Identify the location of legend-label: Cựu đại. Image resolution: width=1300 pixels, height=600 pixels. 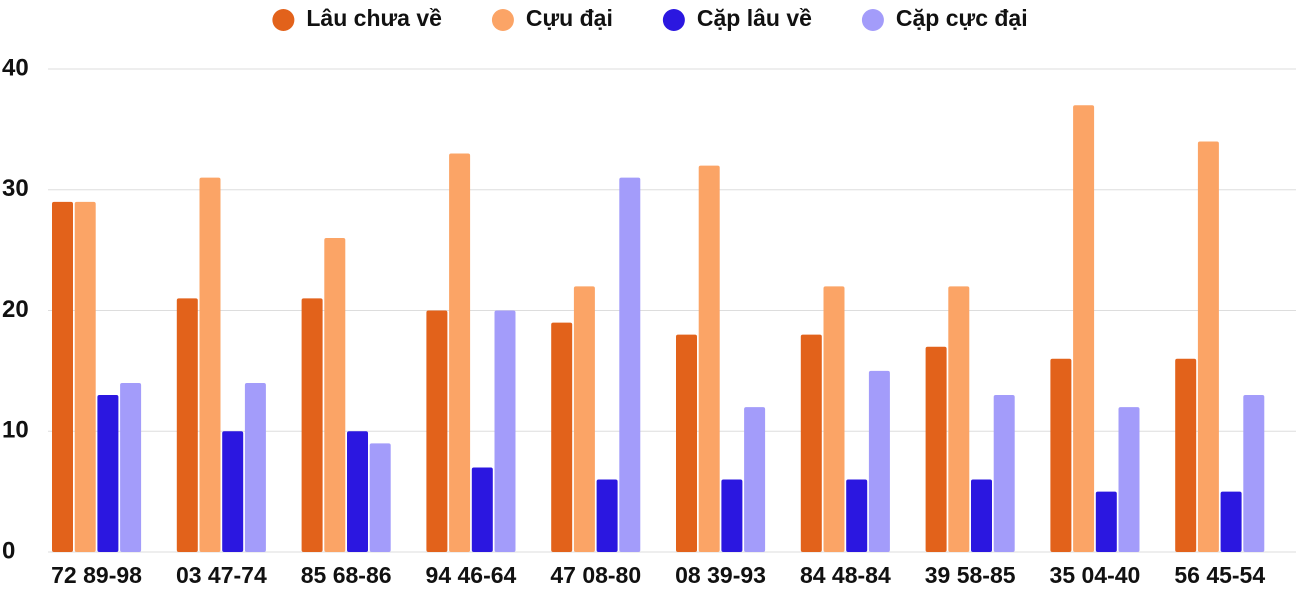
(569, 18).